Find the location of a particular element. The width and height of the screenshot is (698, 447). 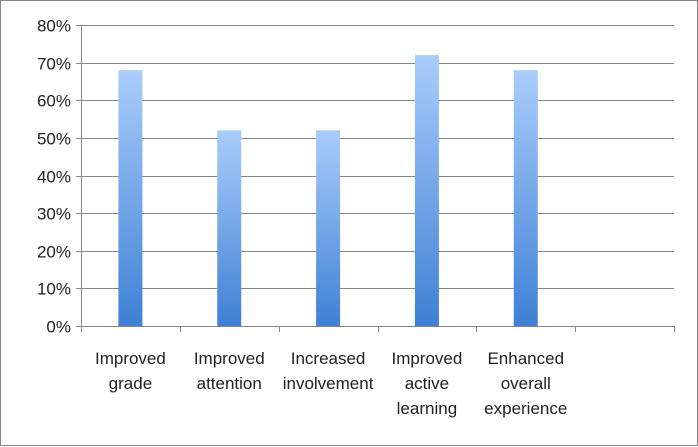

x-category-label: learning is located at coordinates (427, 408).